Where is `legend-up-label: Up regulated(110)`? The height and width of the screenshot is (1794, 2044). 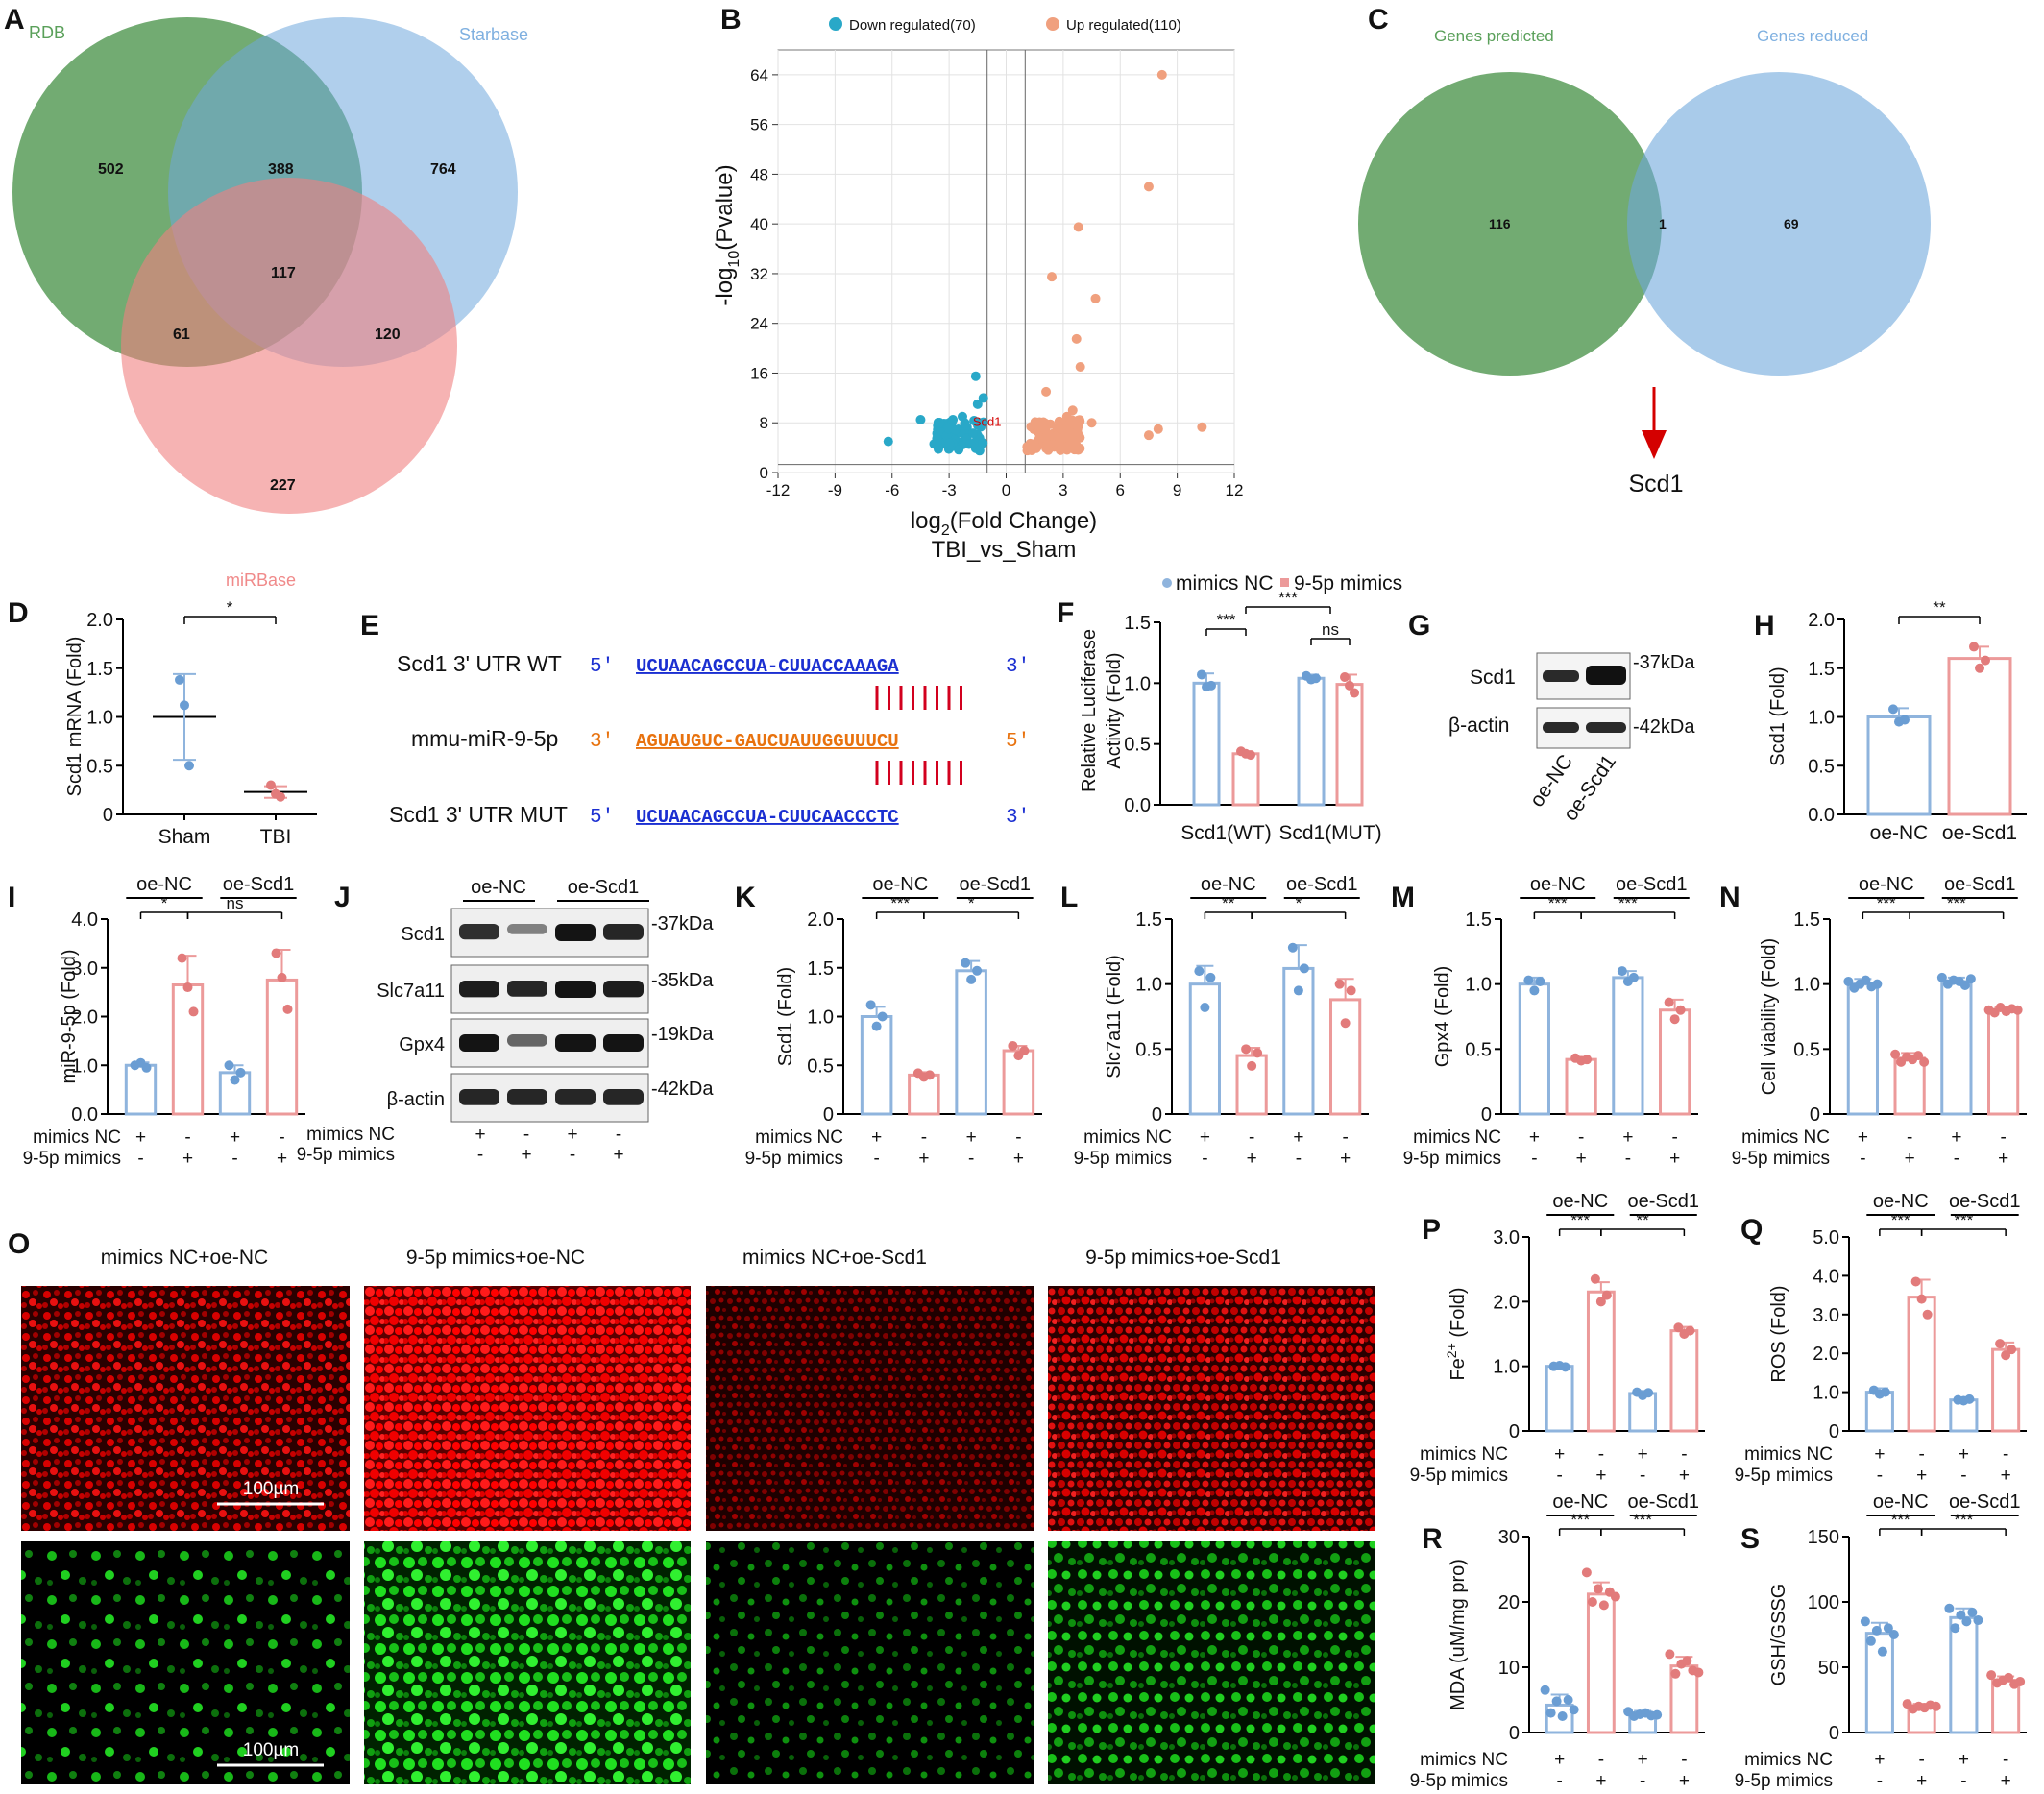
legend-up-label: Up regulated(110) is located at coordinates (1123, 26).